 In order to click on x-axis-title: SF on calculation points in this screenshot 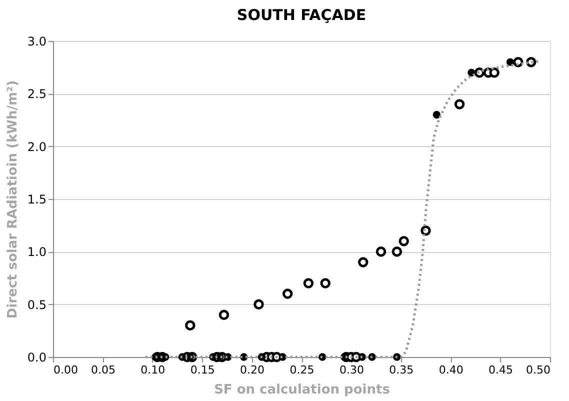, I will do `click(302, 390)`.